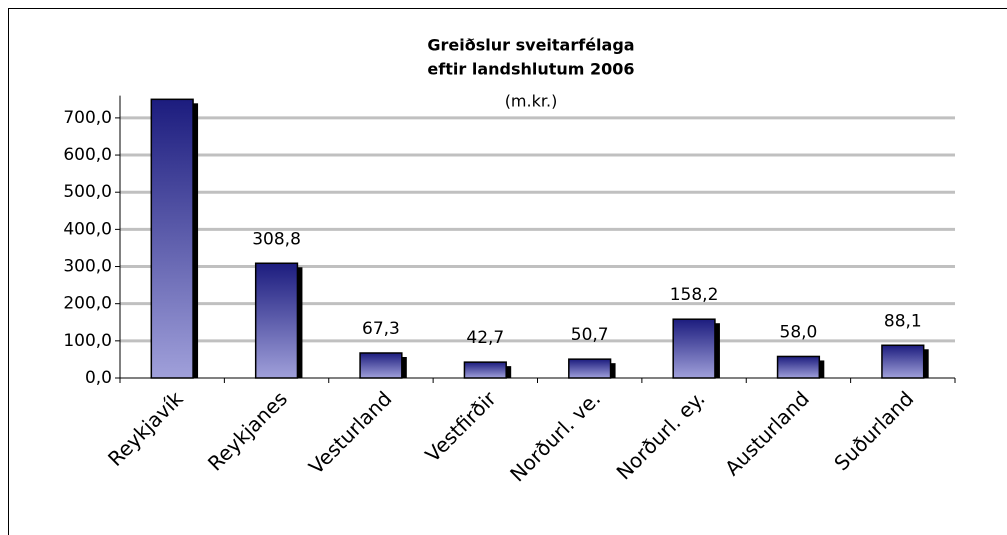  I want to click on value-label: 67,3, so click(381, 329).